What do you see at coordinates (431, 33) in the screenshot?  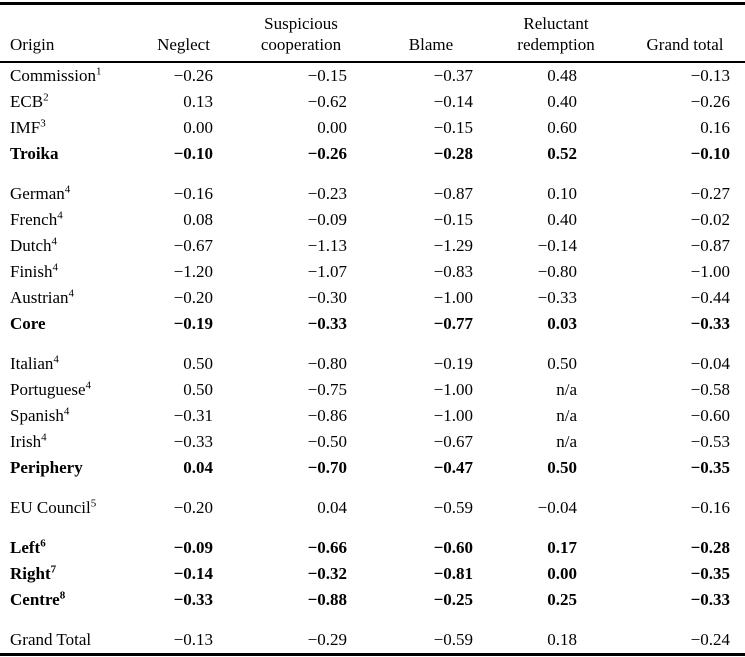 I see `column-header-blame: Blame` at bounding box center [431, 33].